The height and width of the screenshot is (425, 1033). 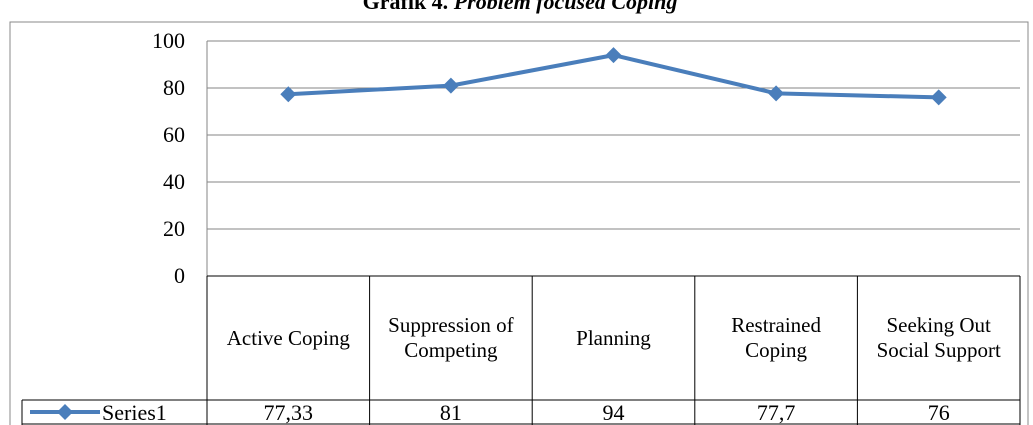 I want to click on data-label: 77,33, so click(x=289, y=412).